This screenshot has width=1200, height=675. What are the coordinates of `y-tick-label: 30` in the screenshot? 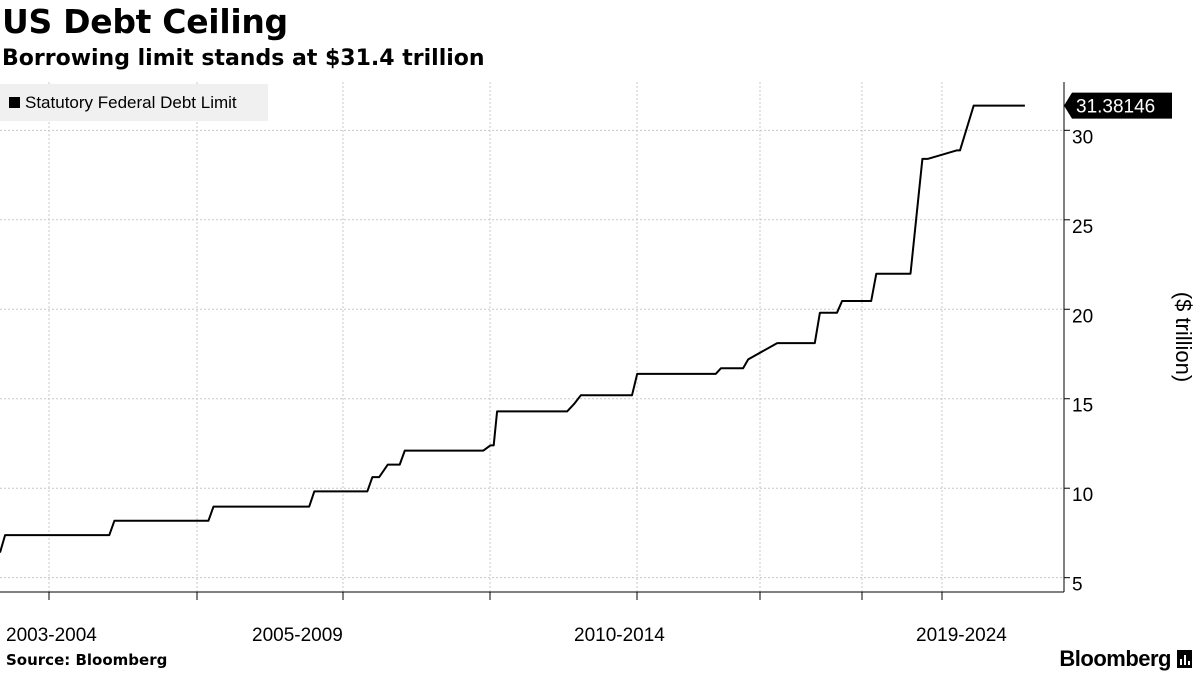 It's located at (1082, 137).